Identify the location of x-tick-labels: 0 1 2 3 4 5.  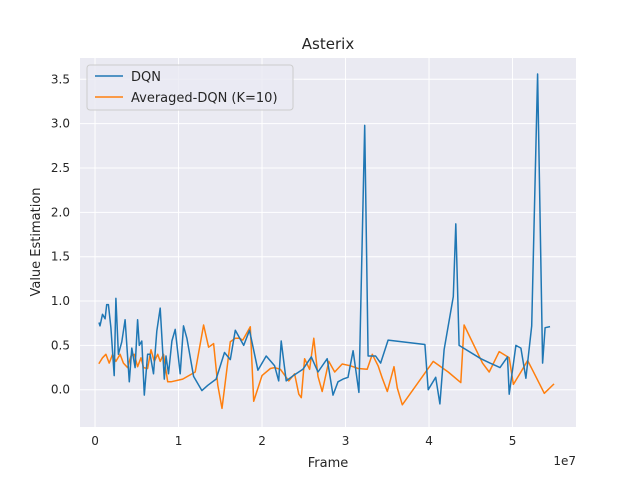
(303, 441).